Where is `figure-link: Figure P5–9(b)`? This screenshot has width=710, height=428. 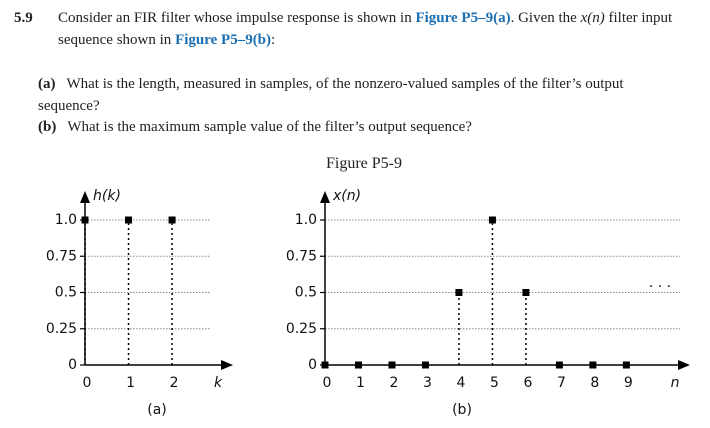 figure-link: Figure P5–9(b) is located at coordinates (223, 40).